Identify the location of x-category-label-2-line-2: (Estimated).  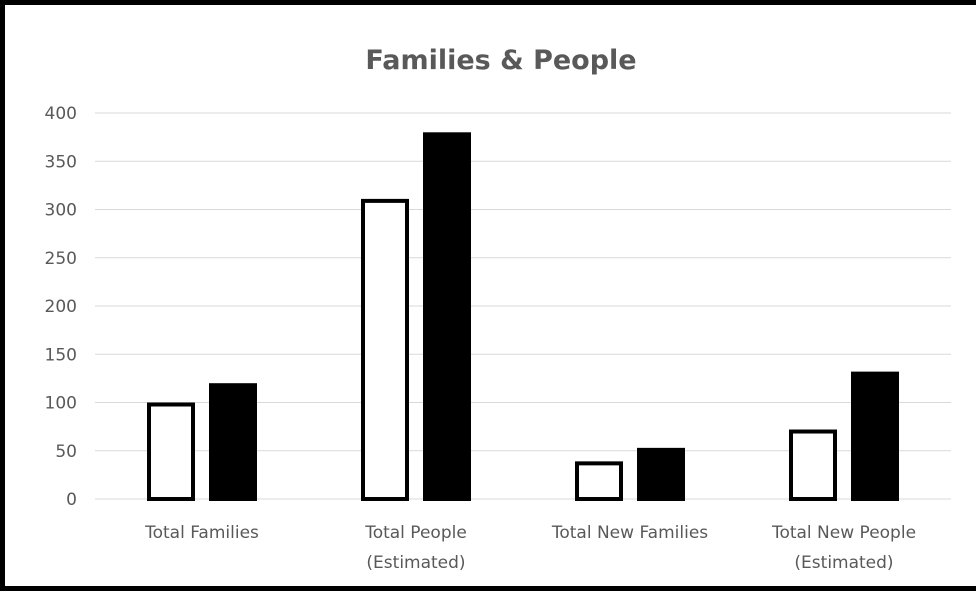
(415, 563).